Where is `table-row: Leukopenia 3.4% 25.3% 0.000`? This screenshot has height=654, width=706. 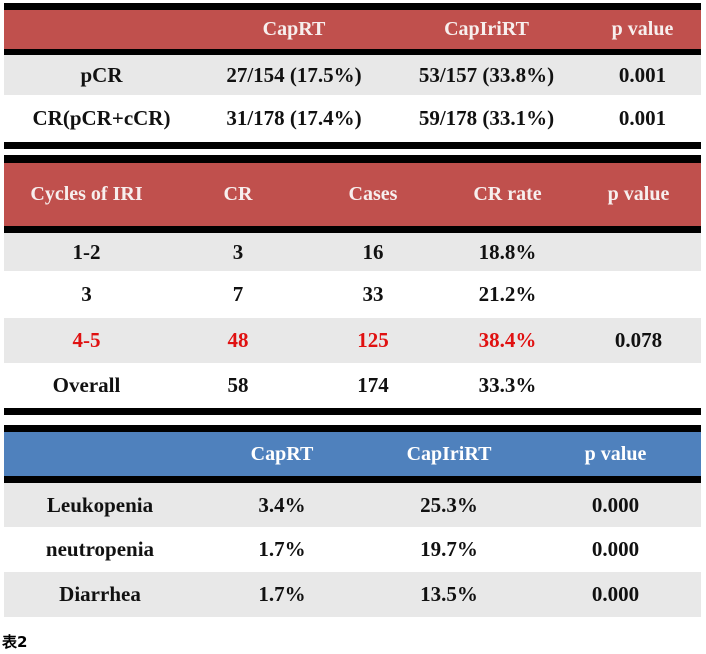
table-row: Leukopenia 3.4% 25.3% 0.000 is located at coordinates (352, 505).